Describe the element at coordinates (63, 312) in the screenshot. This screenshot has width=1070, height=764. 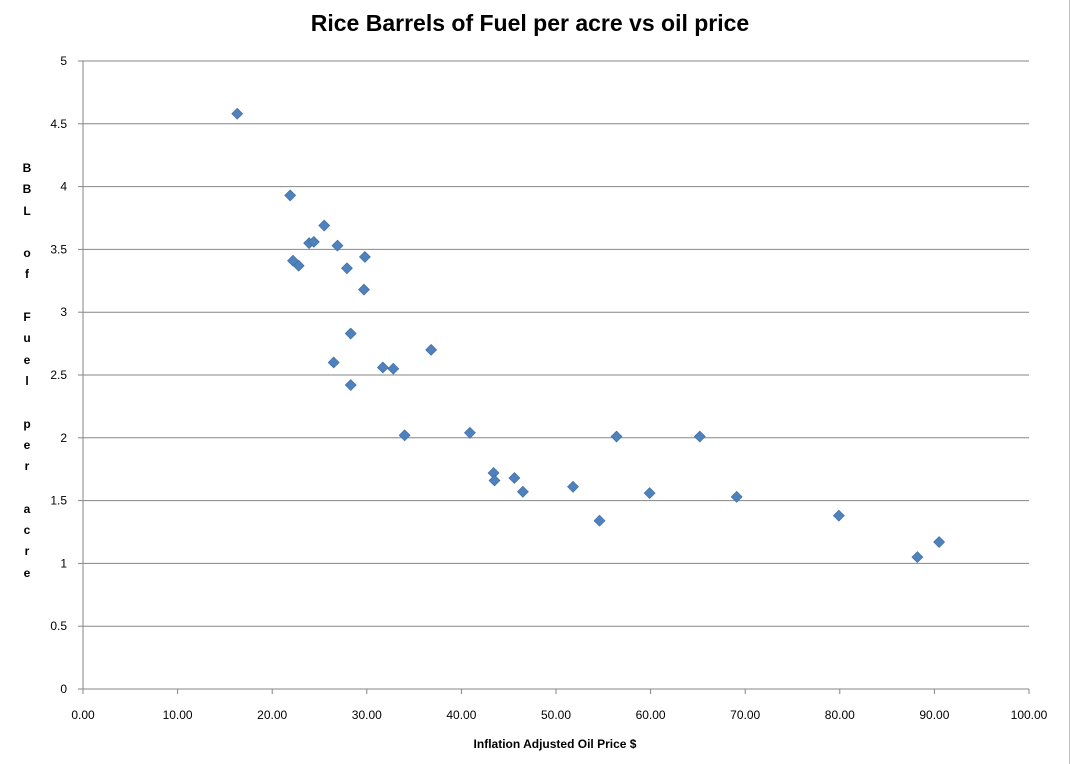
I see `y-tick-label: 3` at that location.